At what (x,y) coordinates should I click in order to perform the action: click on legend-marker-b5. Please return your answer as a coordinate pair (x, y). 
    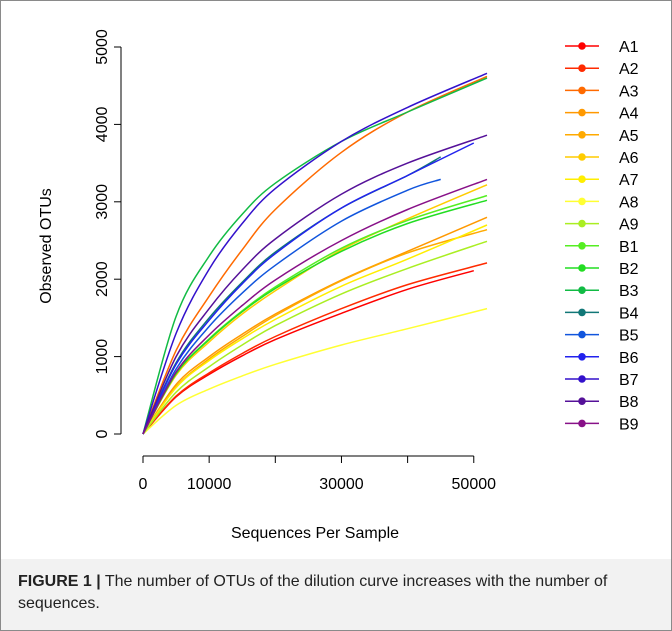
    Looking at the image, I should click on (582, 334).